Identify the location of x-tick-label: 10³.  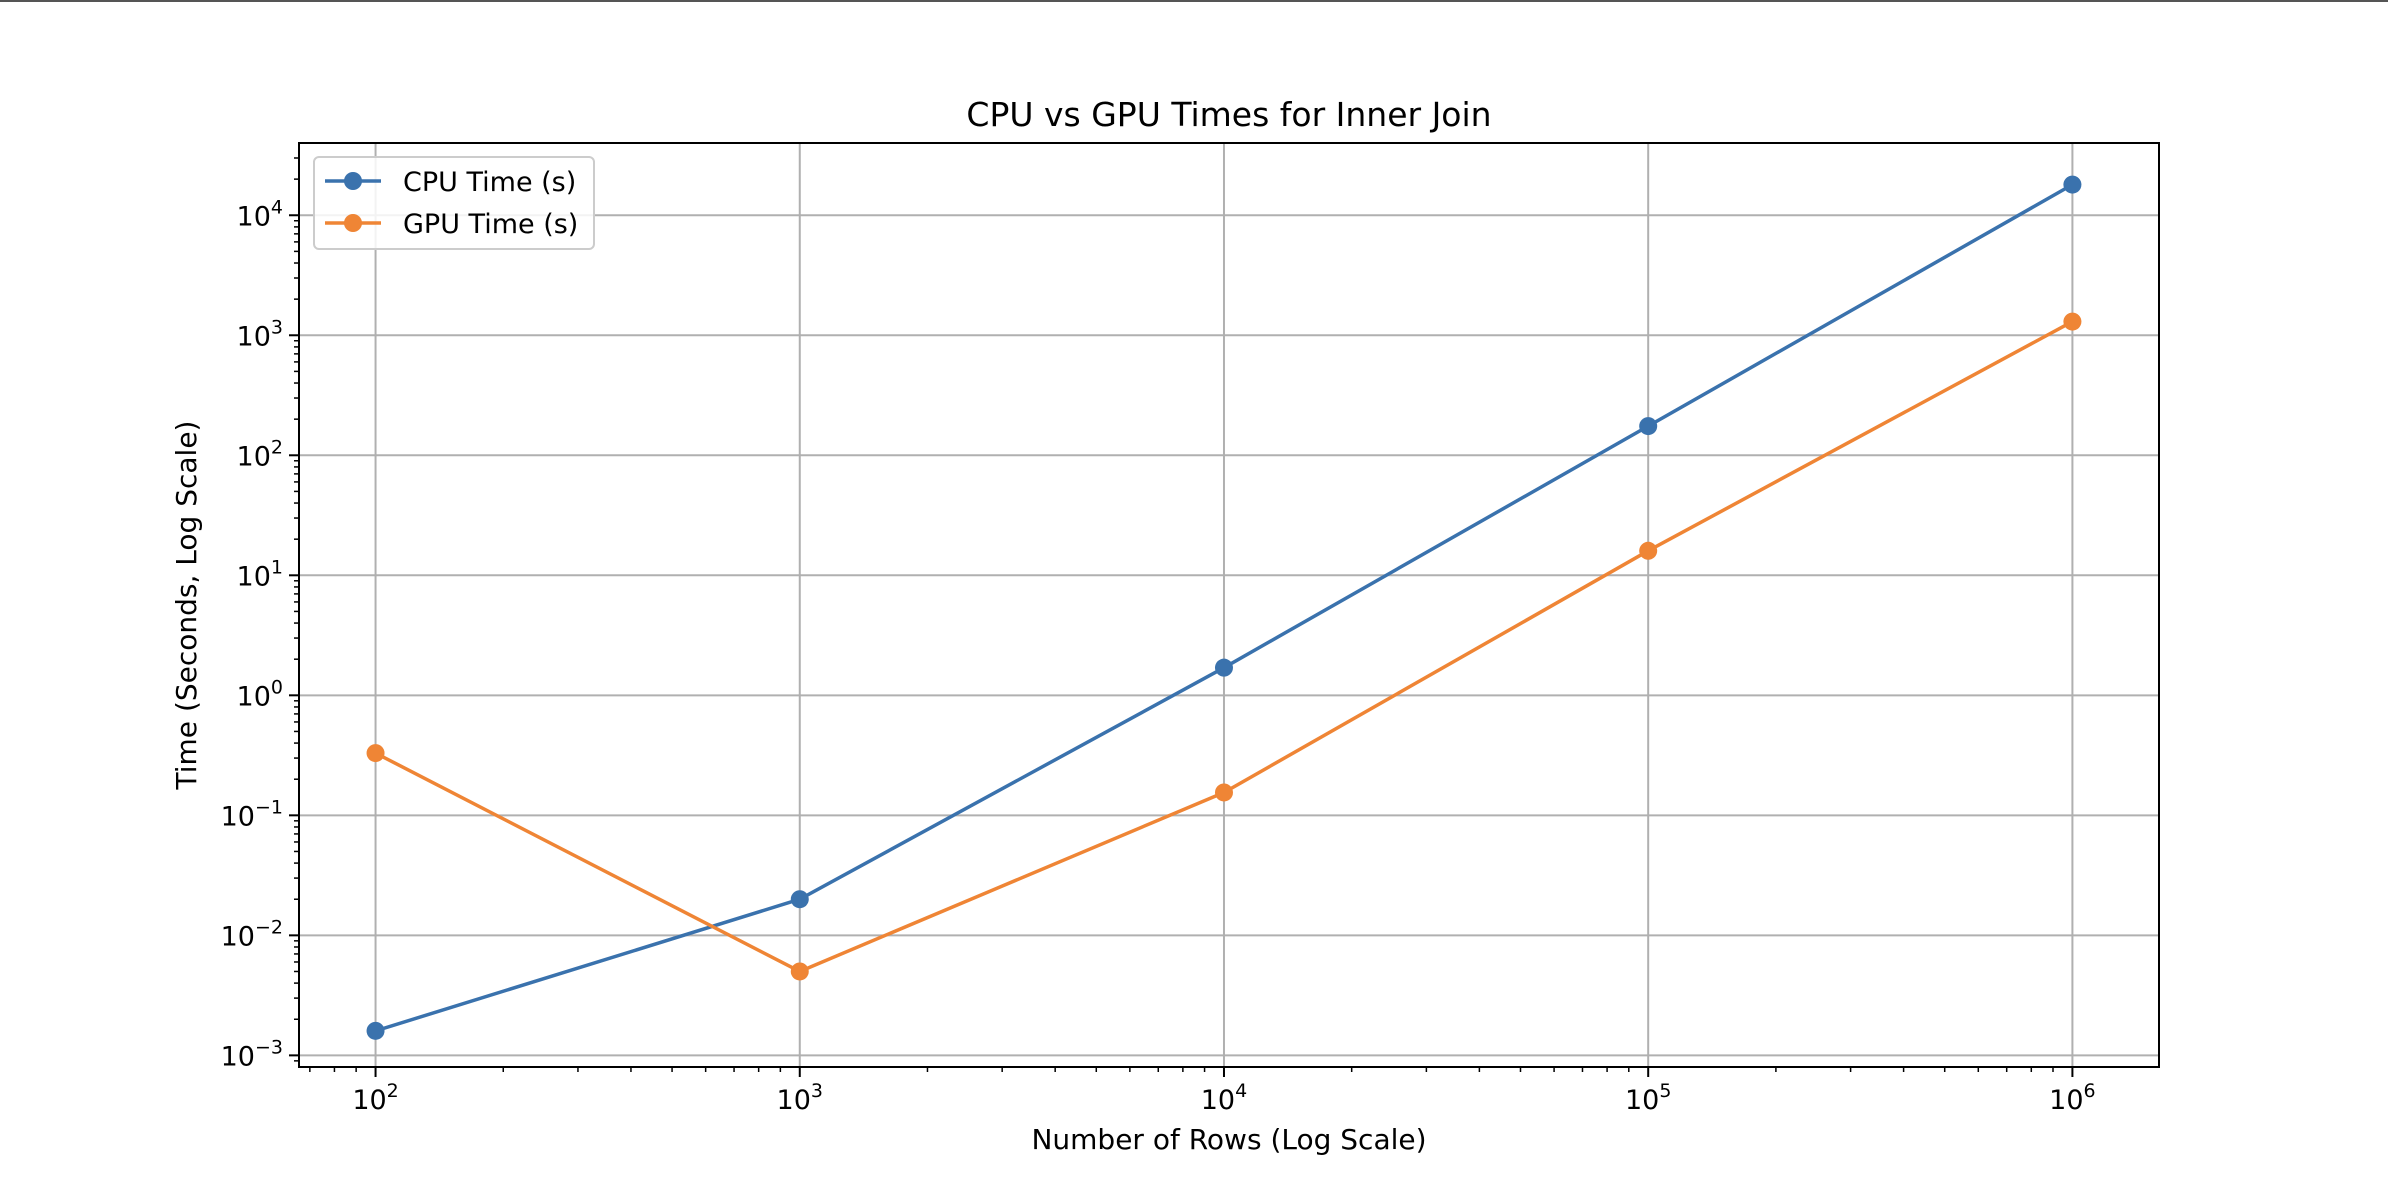
(800, 1098).